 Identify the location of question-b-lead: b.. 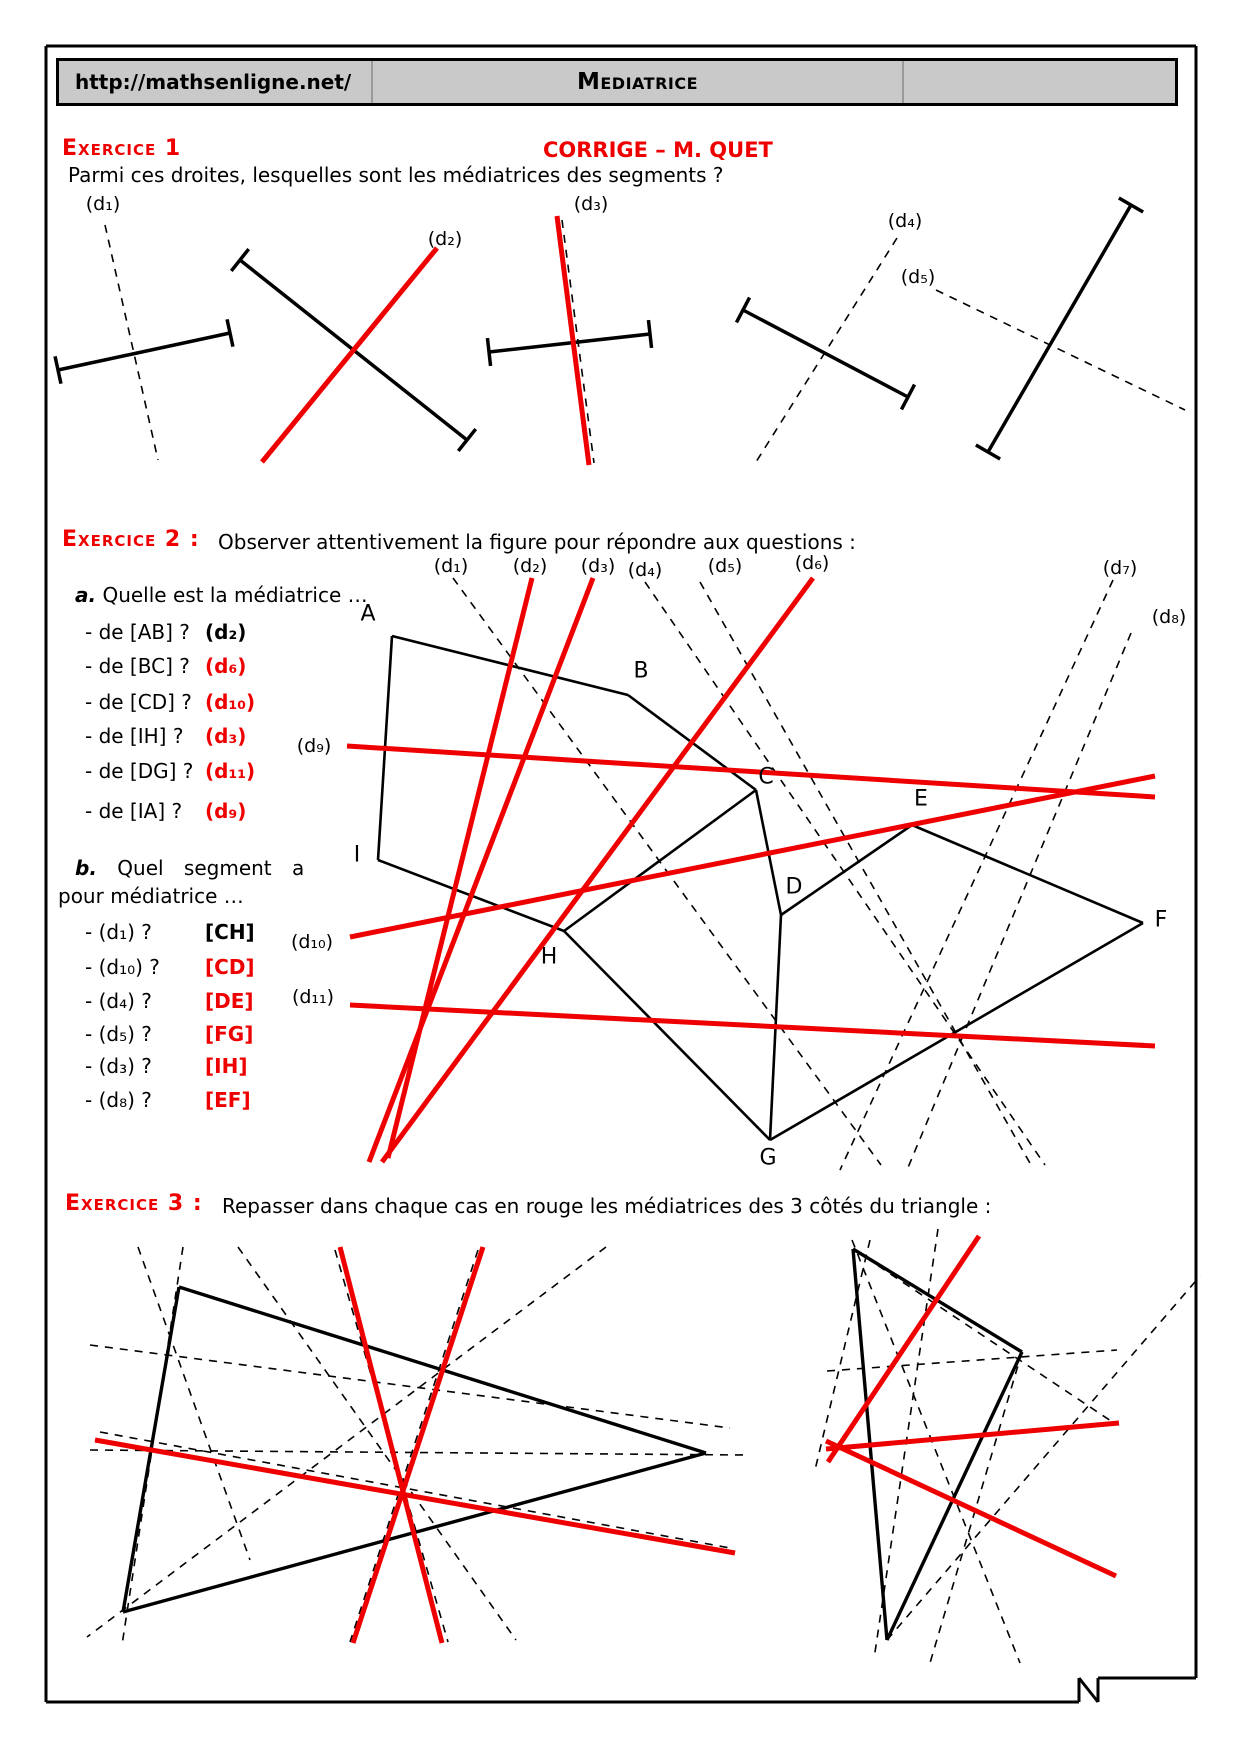
(86, 868).